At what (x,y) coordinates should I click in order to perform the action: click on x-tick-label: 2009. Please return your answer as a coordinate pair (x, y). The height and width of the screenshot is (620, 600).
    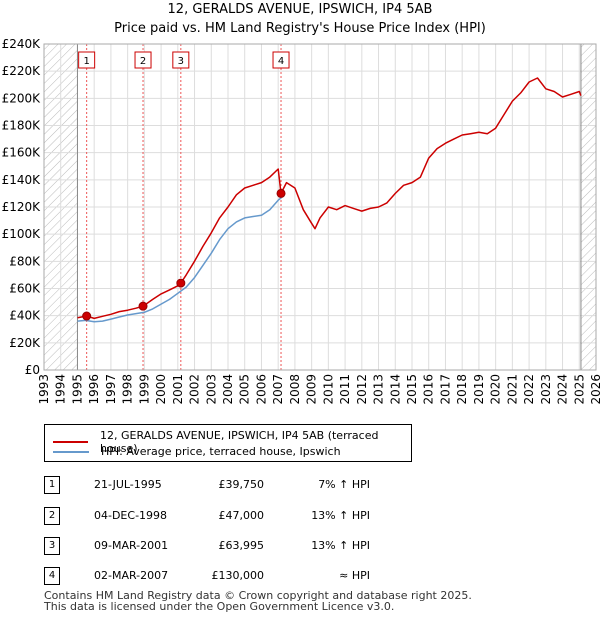
    Looking at the image, I should click on (312, 389).